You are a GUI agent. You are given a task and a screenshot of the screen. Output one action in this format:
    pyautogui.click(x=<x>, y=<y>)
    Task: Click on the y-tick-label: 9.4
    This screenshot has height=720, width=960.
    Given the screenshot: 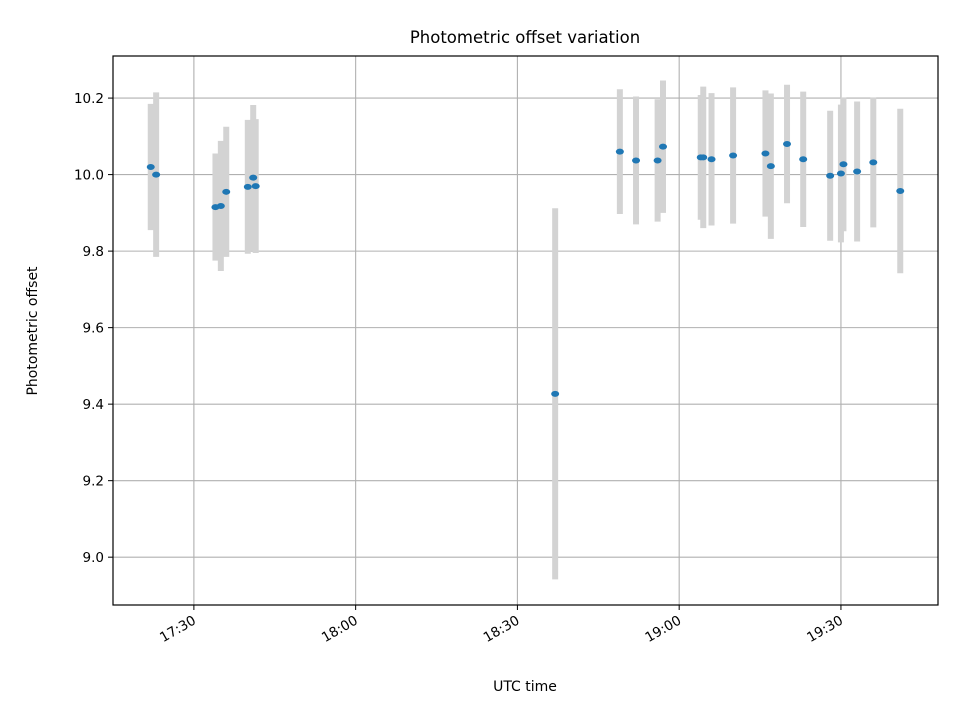 What is the action you would take?
    pyautogui.click(x=93, y=405)
    